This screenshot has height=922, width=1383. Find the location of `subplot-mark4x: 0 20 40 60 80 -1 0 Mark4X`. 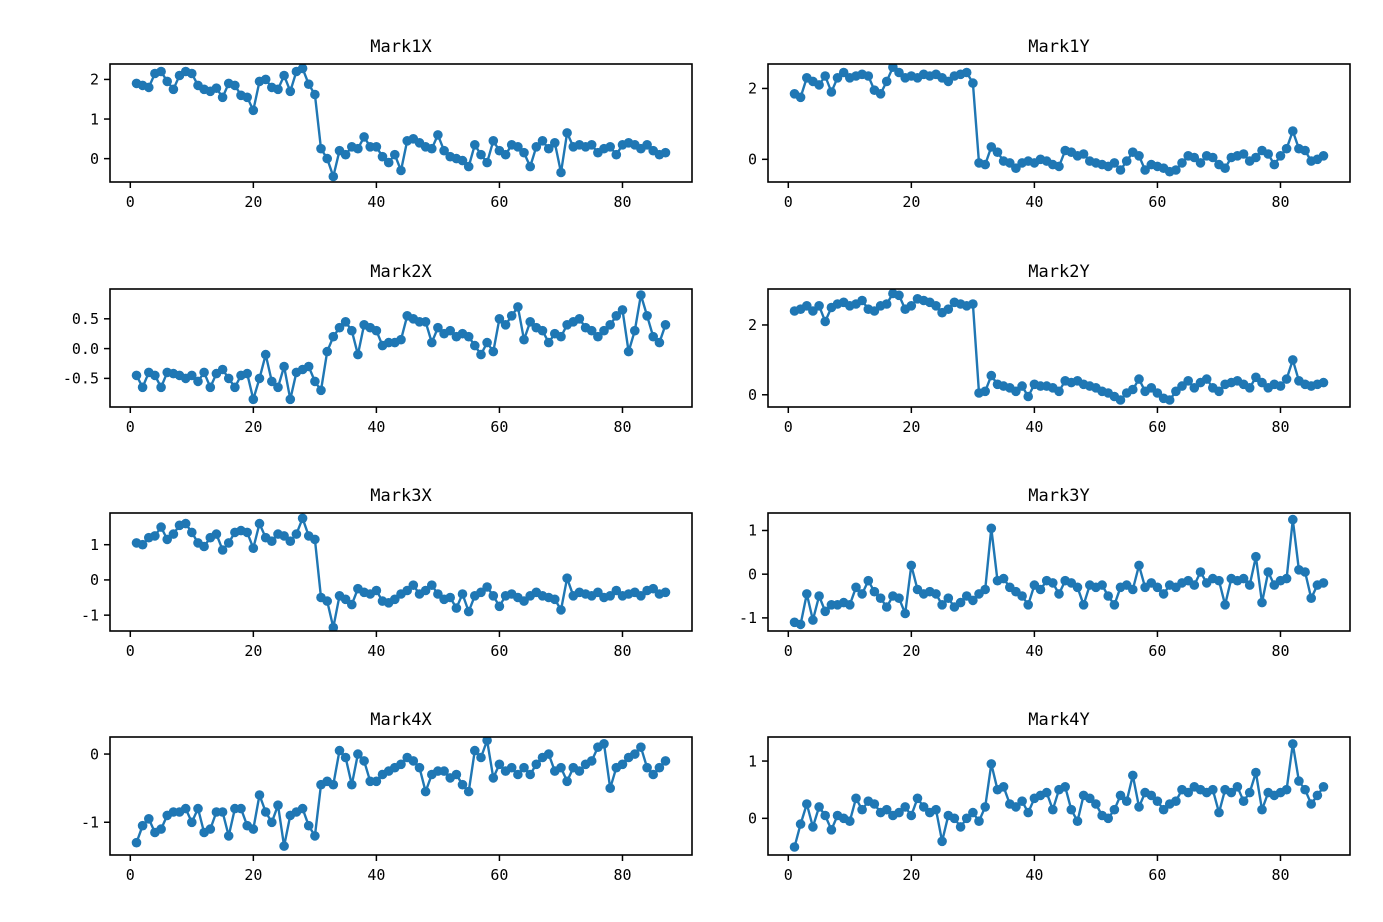

subplot-mark4x: 0 20 40 60 80 -1 0 Mark4X is located at coordinates (387, 797).